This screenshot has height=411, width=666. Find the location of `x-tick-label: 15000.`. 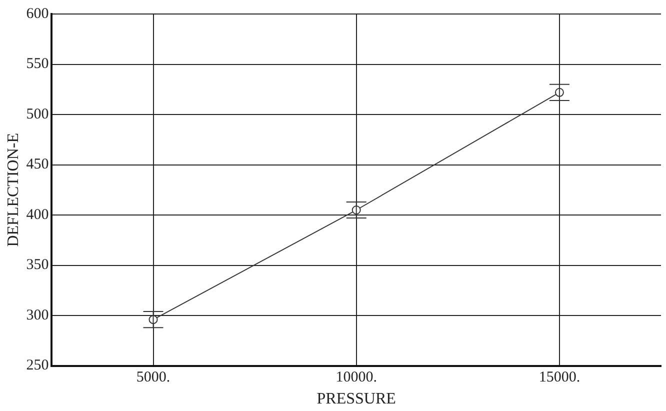

x-tick-label: 15000. is located at coordinates (559, 378).